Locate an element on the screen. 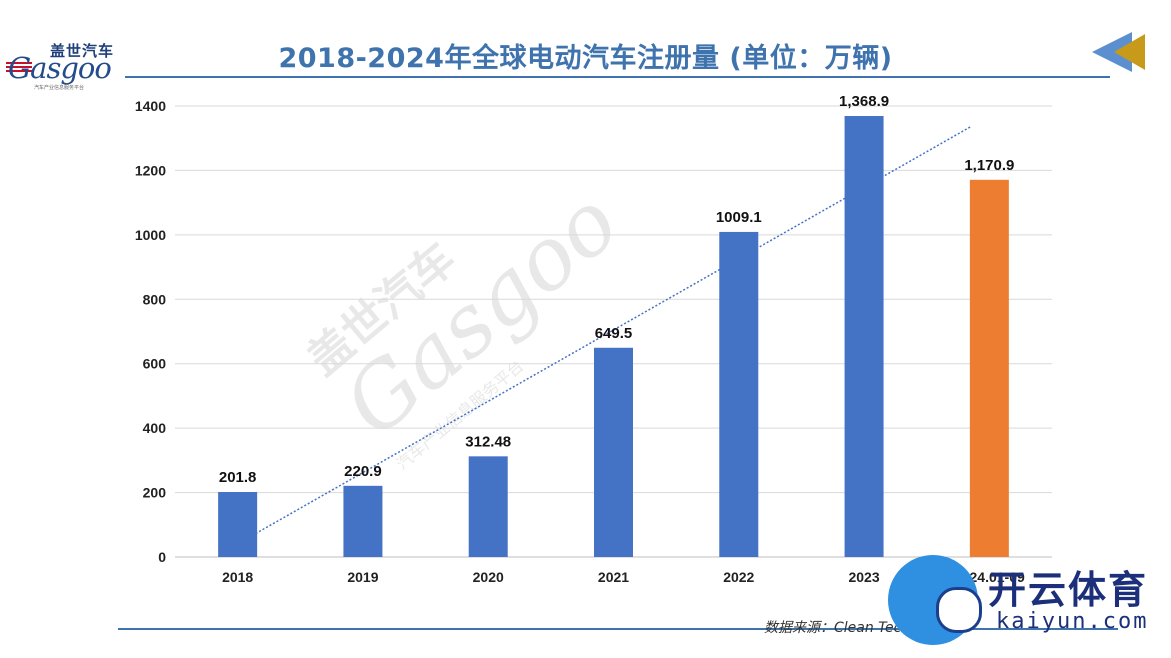 This screenshot has width=1171, height=658. data-label: 1,170.9 is located at coordinates (989, 165).